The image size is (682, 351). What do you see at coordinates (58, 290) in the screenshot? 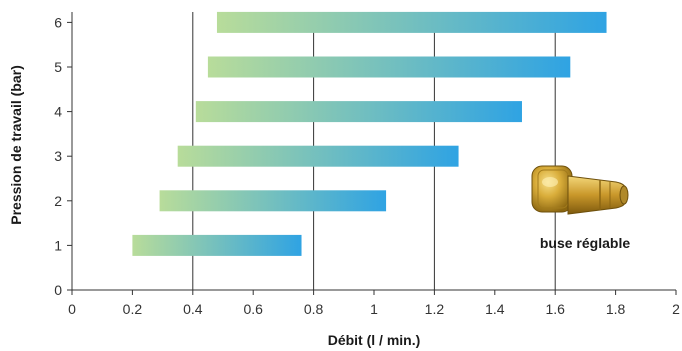
I see `y-tick-label: 0` at bounding box center [58, 290].